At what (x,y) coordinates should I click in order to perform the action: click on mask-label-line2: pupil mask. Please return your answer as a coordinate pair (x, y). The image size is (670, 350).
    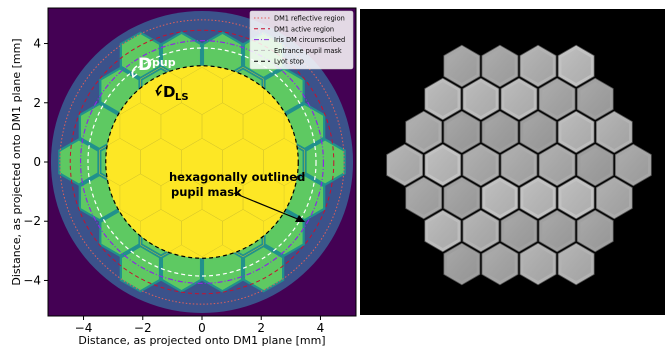
    Looking at the image, I should click on (206, 192).